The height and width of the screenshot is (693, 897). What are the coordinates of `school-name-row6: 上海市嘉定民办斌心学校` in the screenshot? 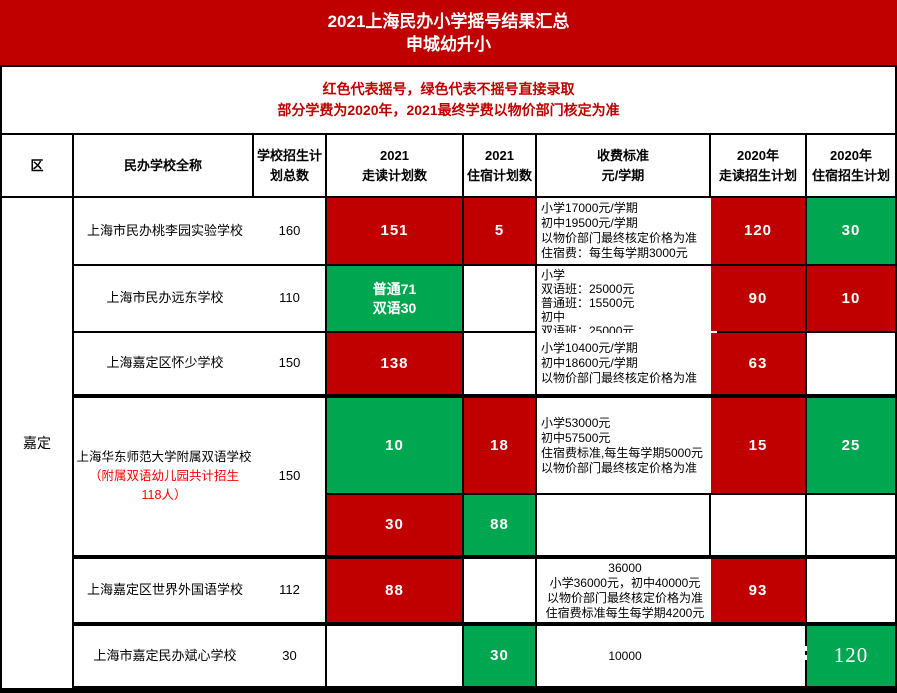 It's located at (165, 656).